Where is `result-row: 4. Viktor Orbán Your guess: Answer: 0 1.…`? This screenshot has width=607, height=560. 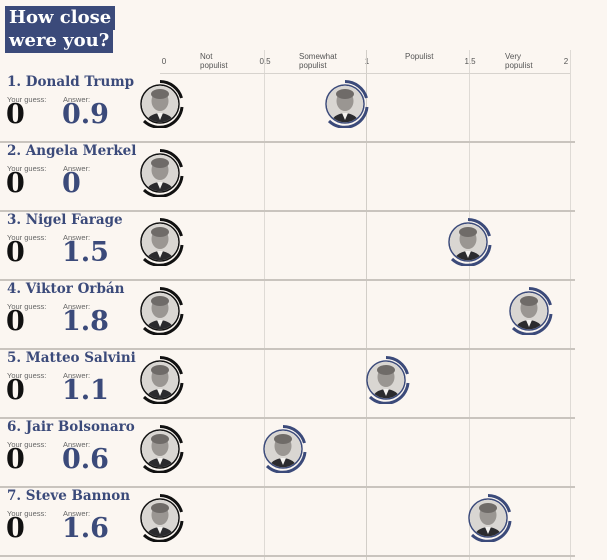 result-row: 4. Viktor Orbán Your guess: Answer: 0 1.… is located at coordinates (303, 315).